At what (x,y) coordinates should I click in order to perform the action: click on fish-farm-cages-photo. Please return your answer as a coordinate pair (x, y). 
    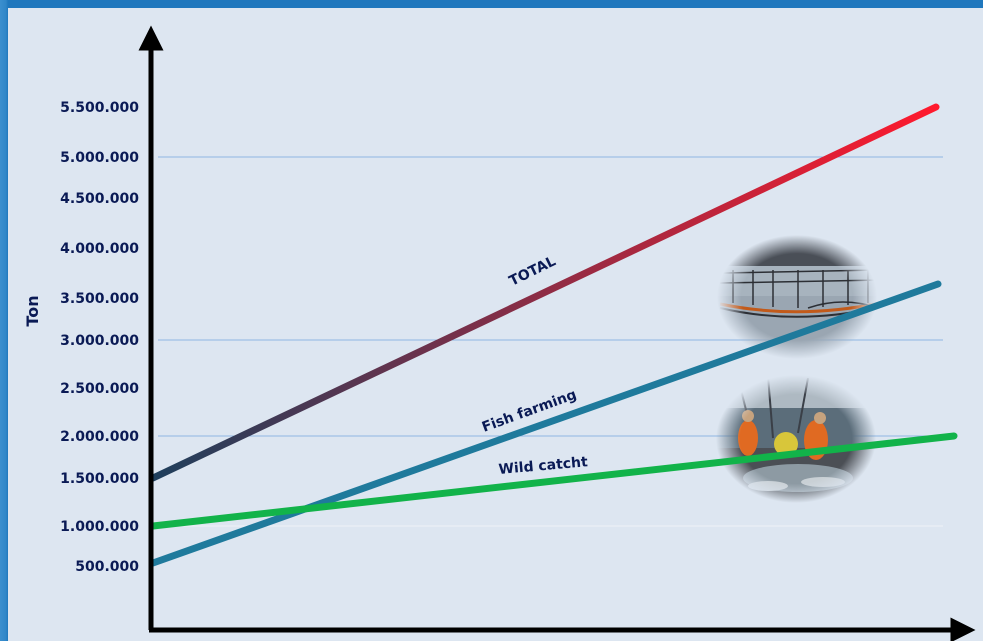
    Looking at the image, I should click on (798, 299).